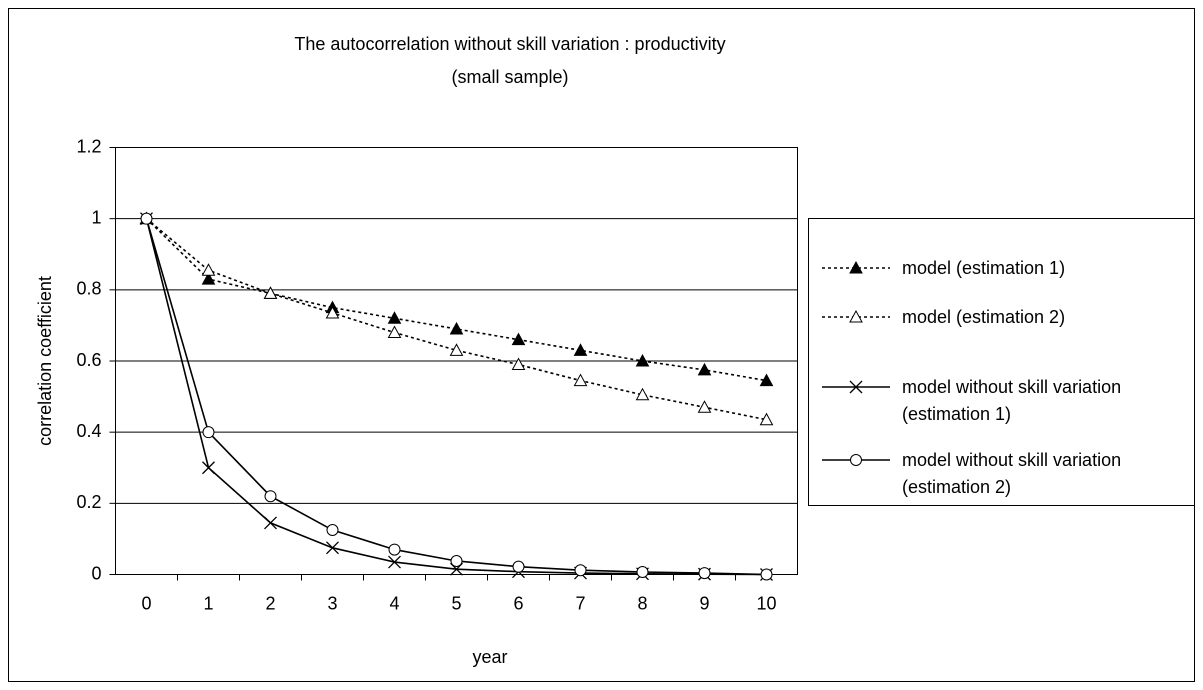 Image resolution: width=1203 pixels, height=690 pixels. What do you see at coordinates (766, 603) in the screenshot?
I see `x-tick-label: 10` at bounding box center [766, 603].